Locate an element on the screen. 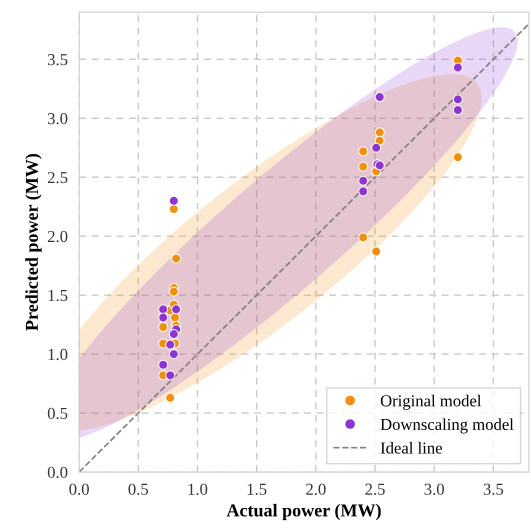  y-tick-label: 2.0 is located at coordinates (58, 236).